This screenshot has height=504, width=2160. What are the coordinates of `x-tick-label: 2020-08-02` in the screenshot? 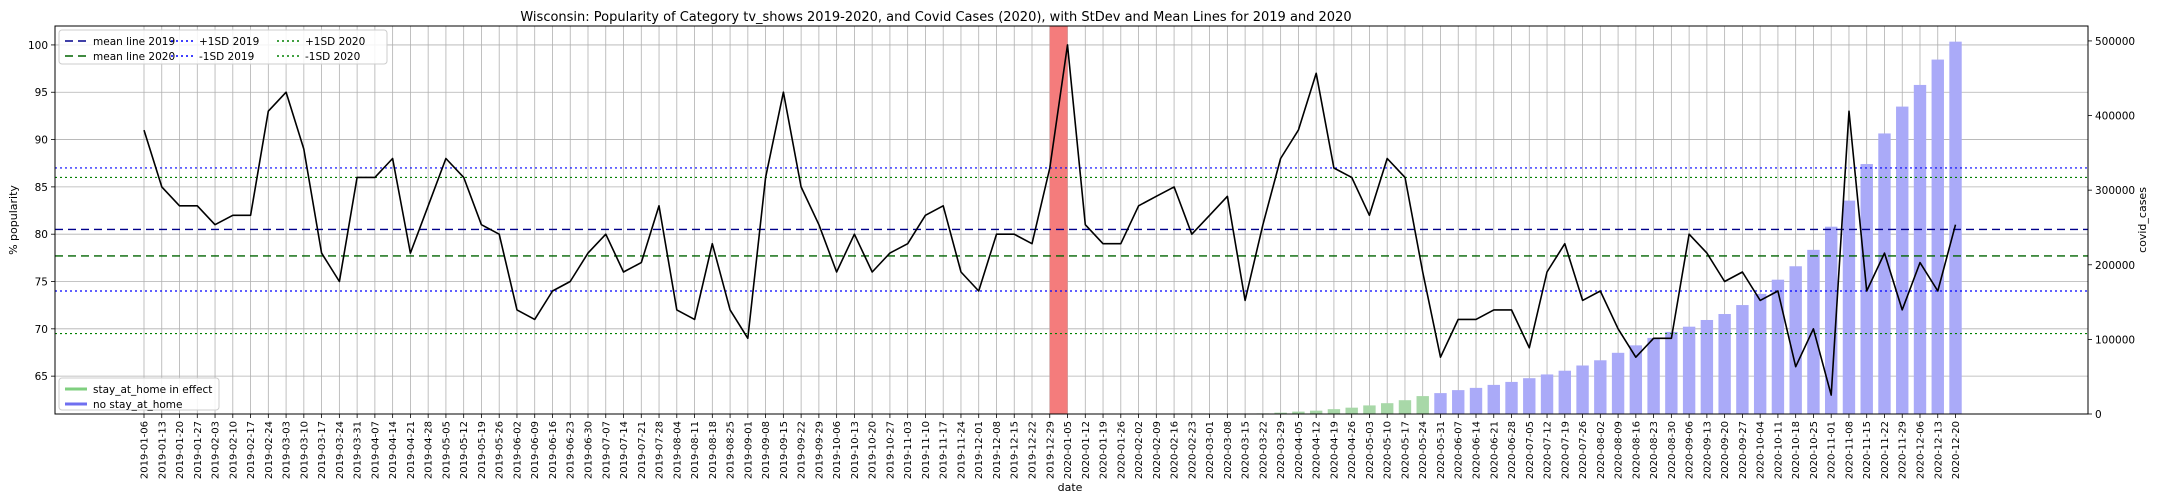 It's located at (1601, 450).